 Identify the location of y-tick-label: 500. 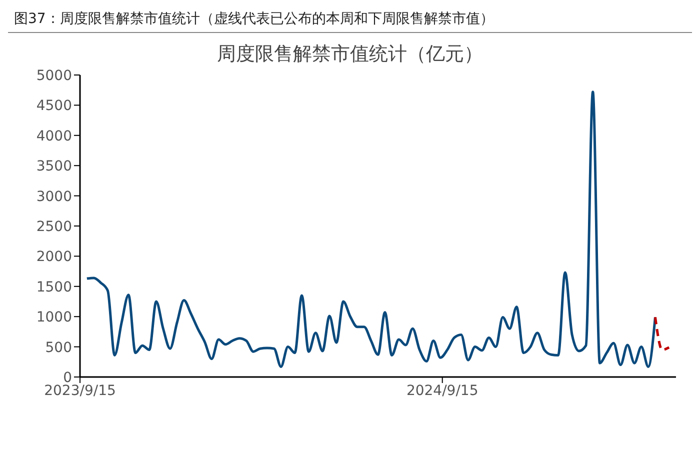
(58, 348).